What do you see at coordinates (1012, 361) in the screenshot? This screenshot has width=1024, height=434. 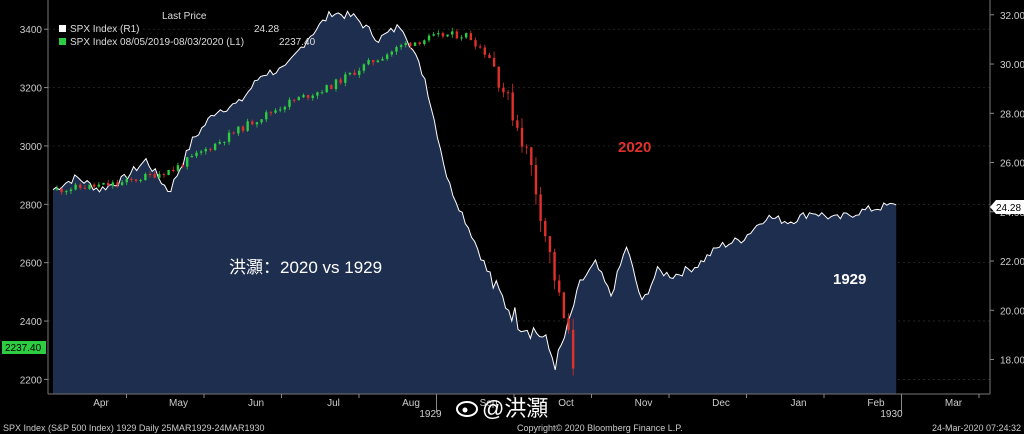 I see `right-tick-label: 18.00` at bounding box center [1012, 361].